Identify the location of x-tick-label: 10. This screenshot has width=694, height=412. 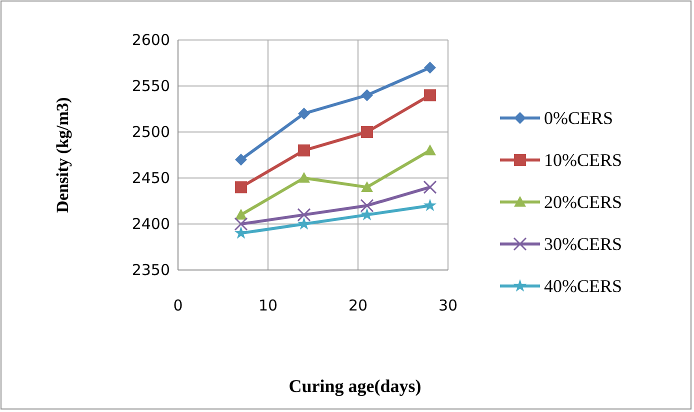
(268, 305).